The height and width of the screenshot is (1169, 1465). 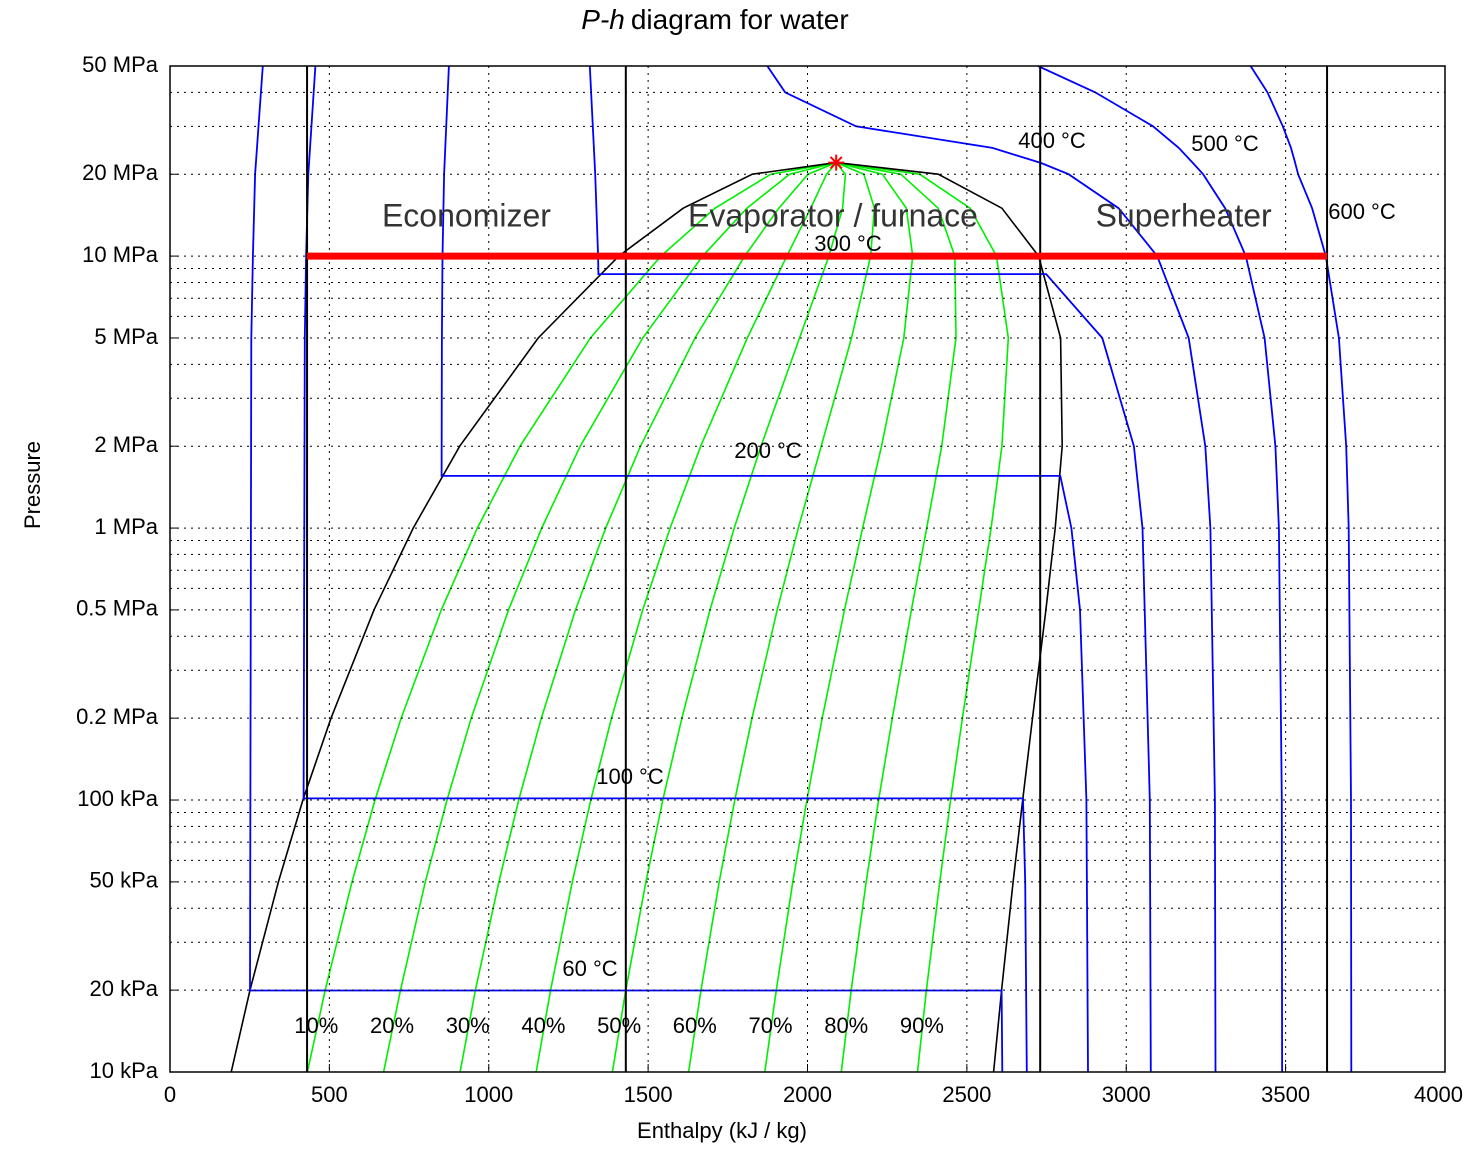 What do you see at coordinates (170, 1094) in the screenshot?
I see `x-tick-label: 0` at bounding box center [170, 1094].